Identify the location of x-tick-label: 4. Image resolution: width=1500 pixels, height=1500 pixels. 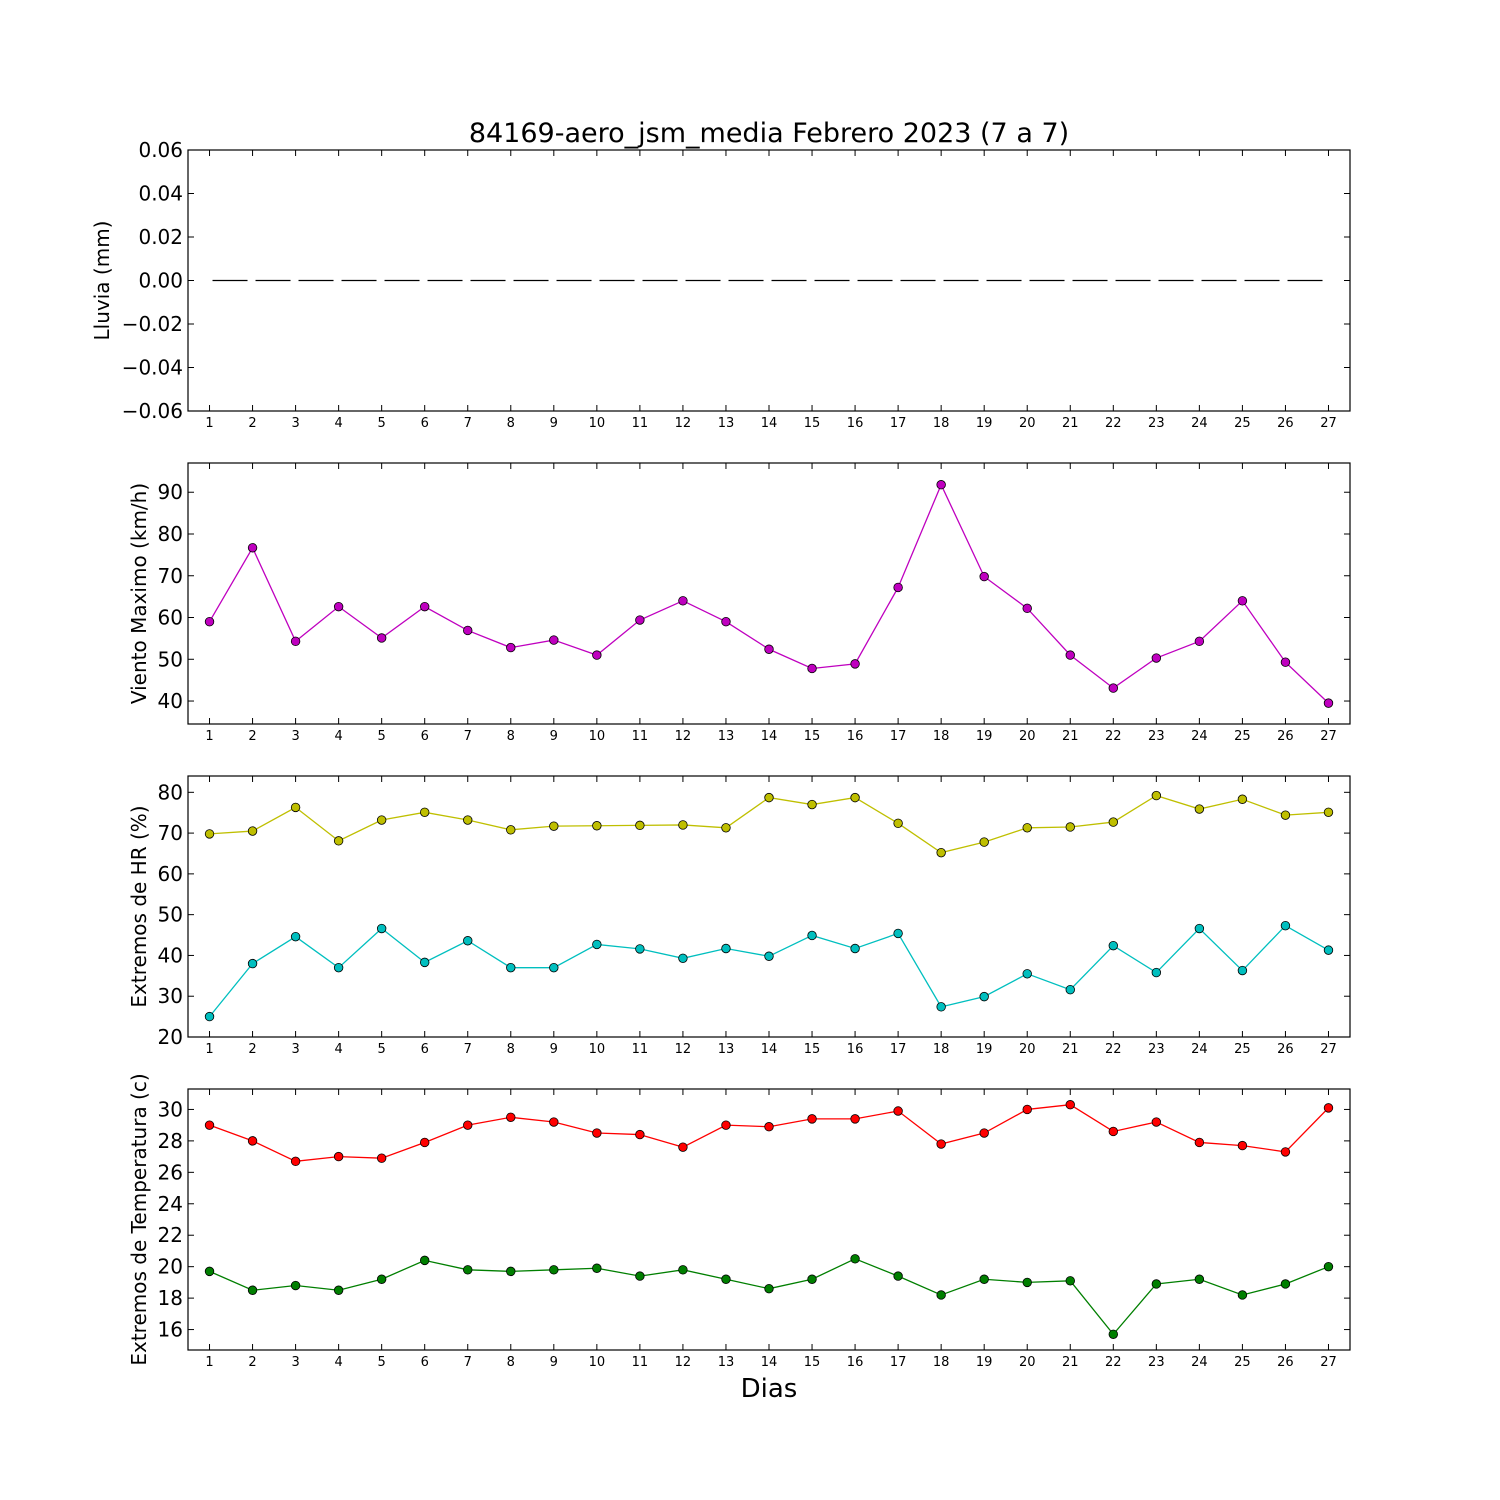
(338, 736).